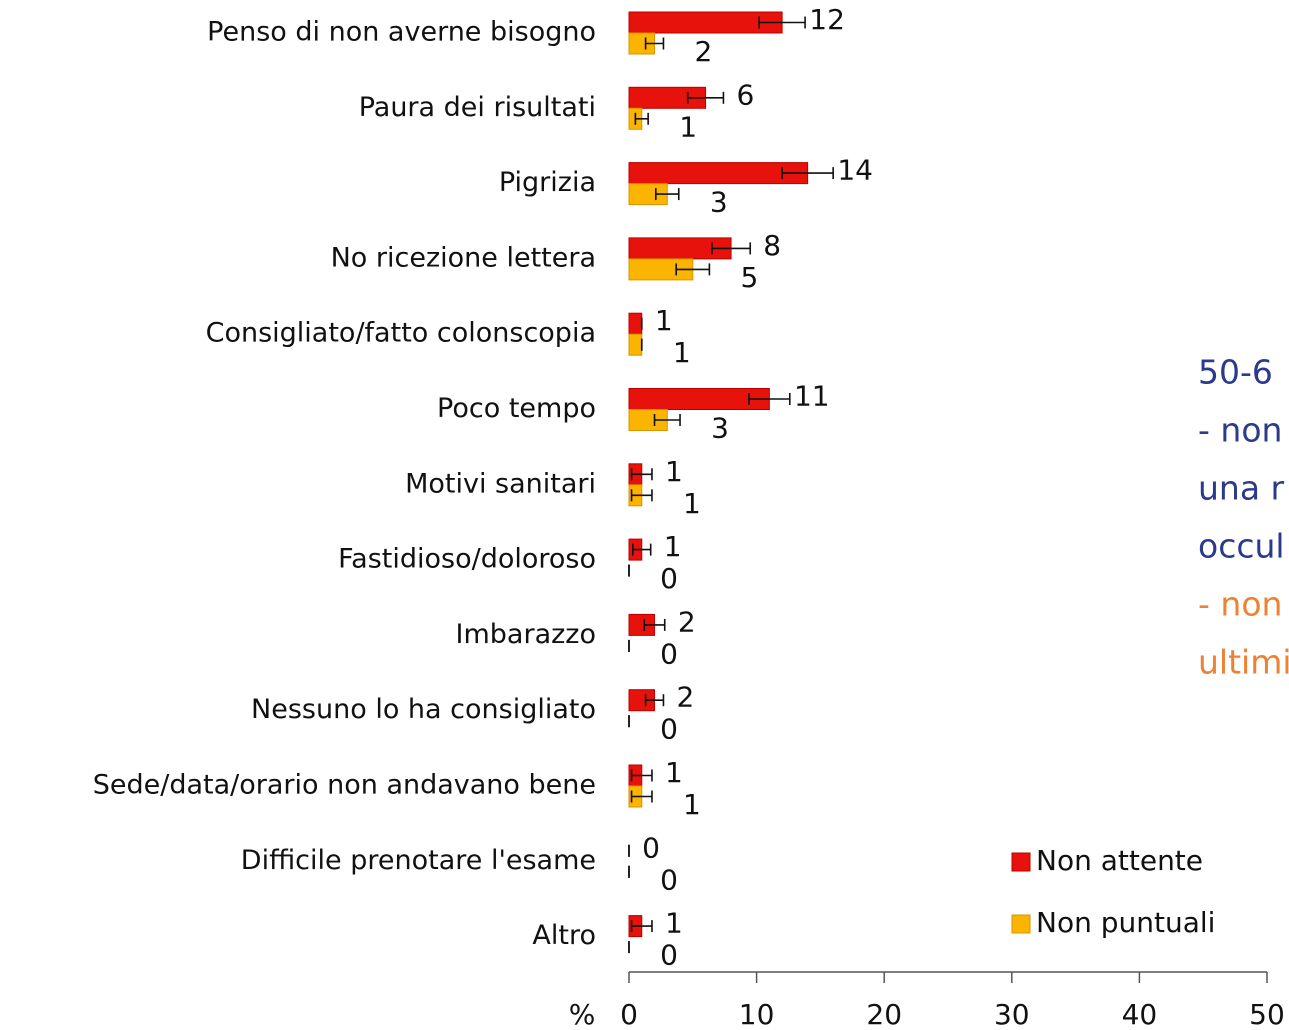  I want to click on value-label: 12, so click(827, 19).